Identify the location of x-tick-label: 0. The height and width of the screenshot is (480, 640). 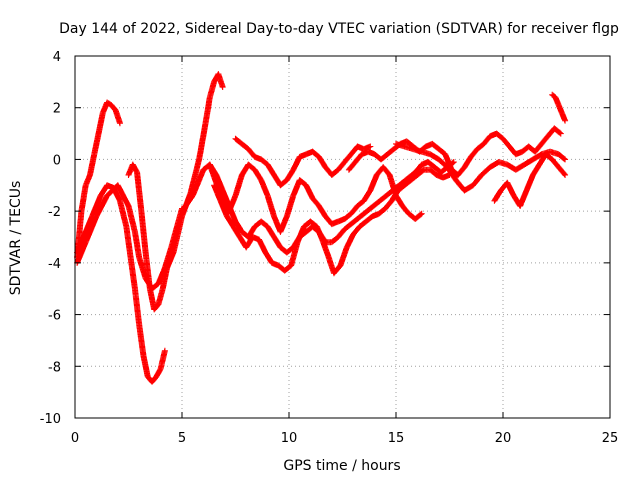
(75, 438).